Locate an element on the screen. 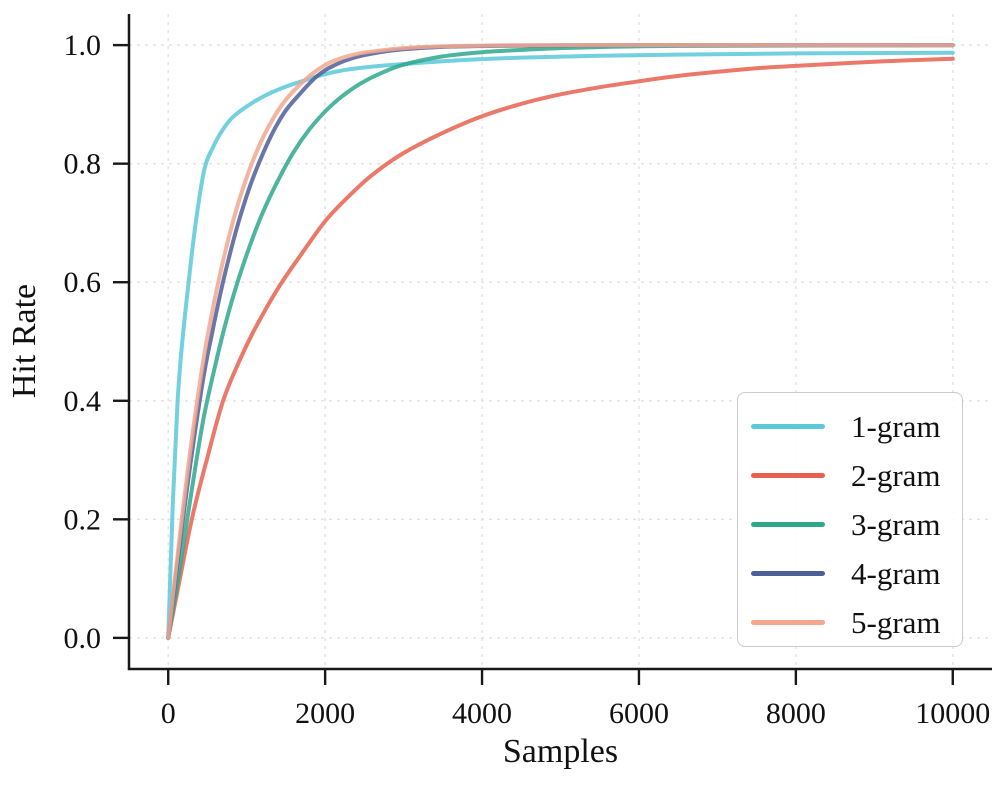  legend-item: 1-gram is located at coordinates (856, 426).